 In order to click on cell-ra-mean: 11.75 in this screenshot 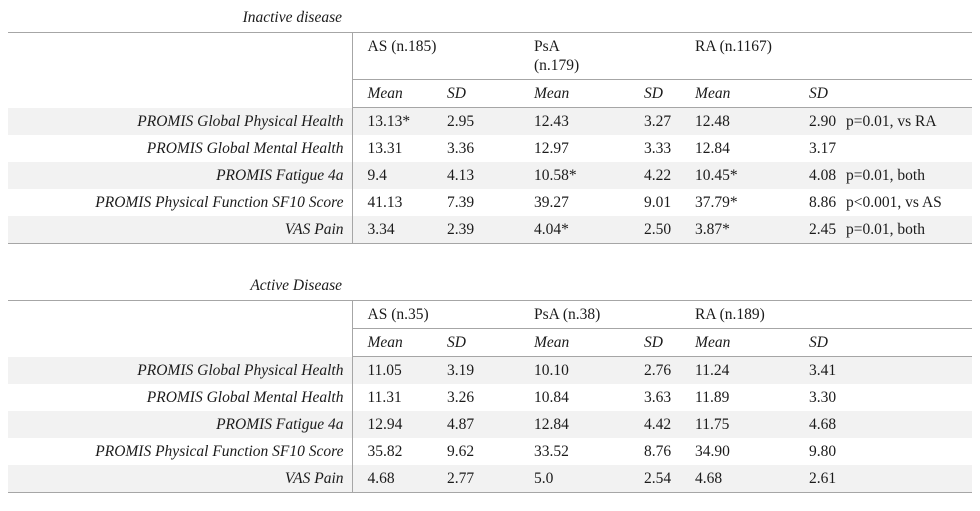, I will do `click(737, 424)`.